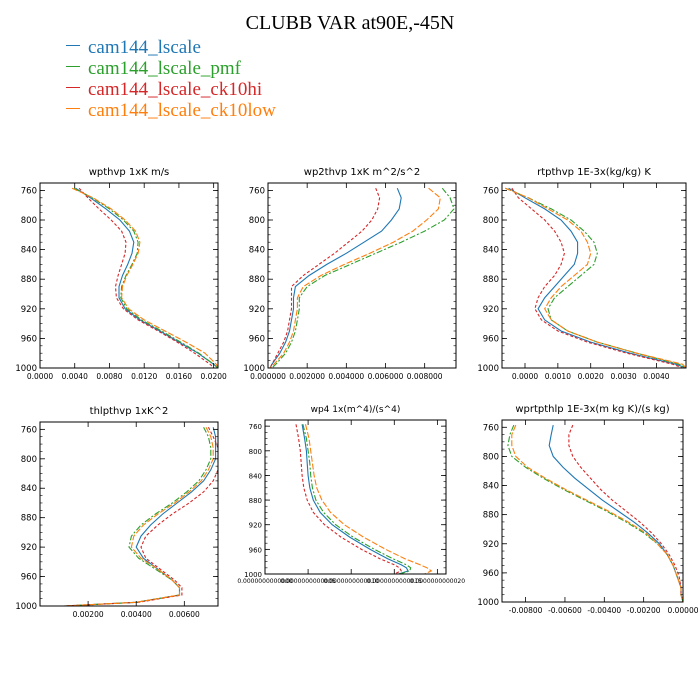 The width and height of the screenshot is (700, 700). What do you see at coordinates (175, 89) in the screenshot?
I see `legend-label: cam144_lscale_ck10hi` at bounding box center [175, 89].